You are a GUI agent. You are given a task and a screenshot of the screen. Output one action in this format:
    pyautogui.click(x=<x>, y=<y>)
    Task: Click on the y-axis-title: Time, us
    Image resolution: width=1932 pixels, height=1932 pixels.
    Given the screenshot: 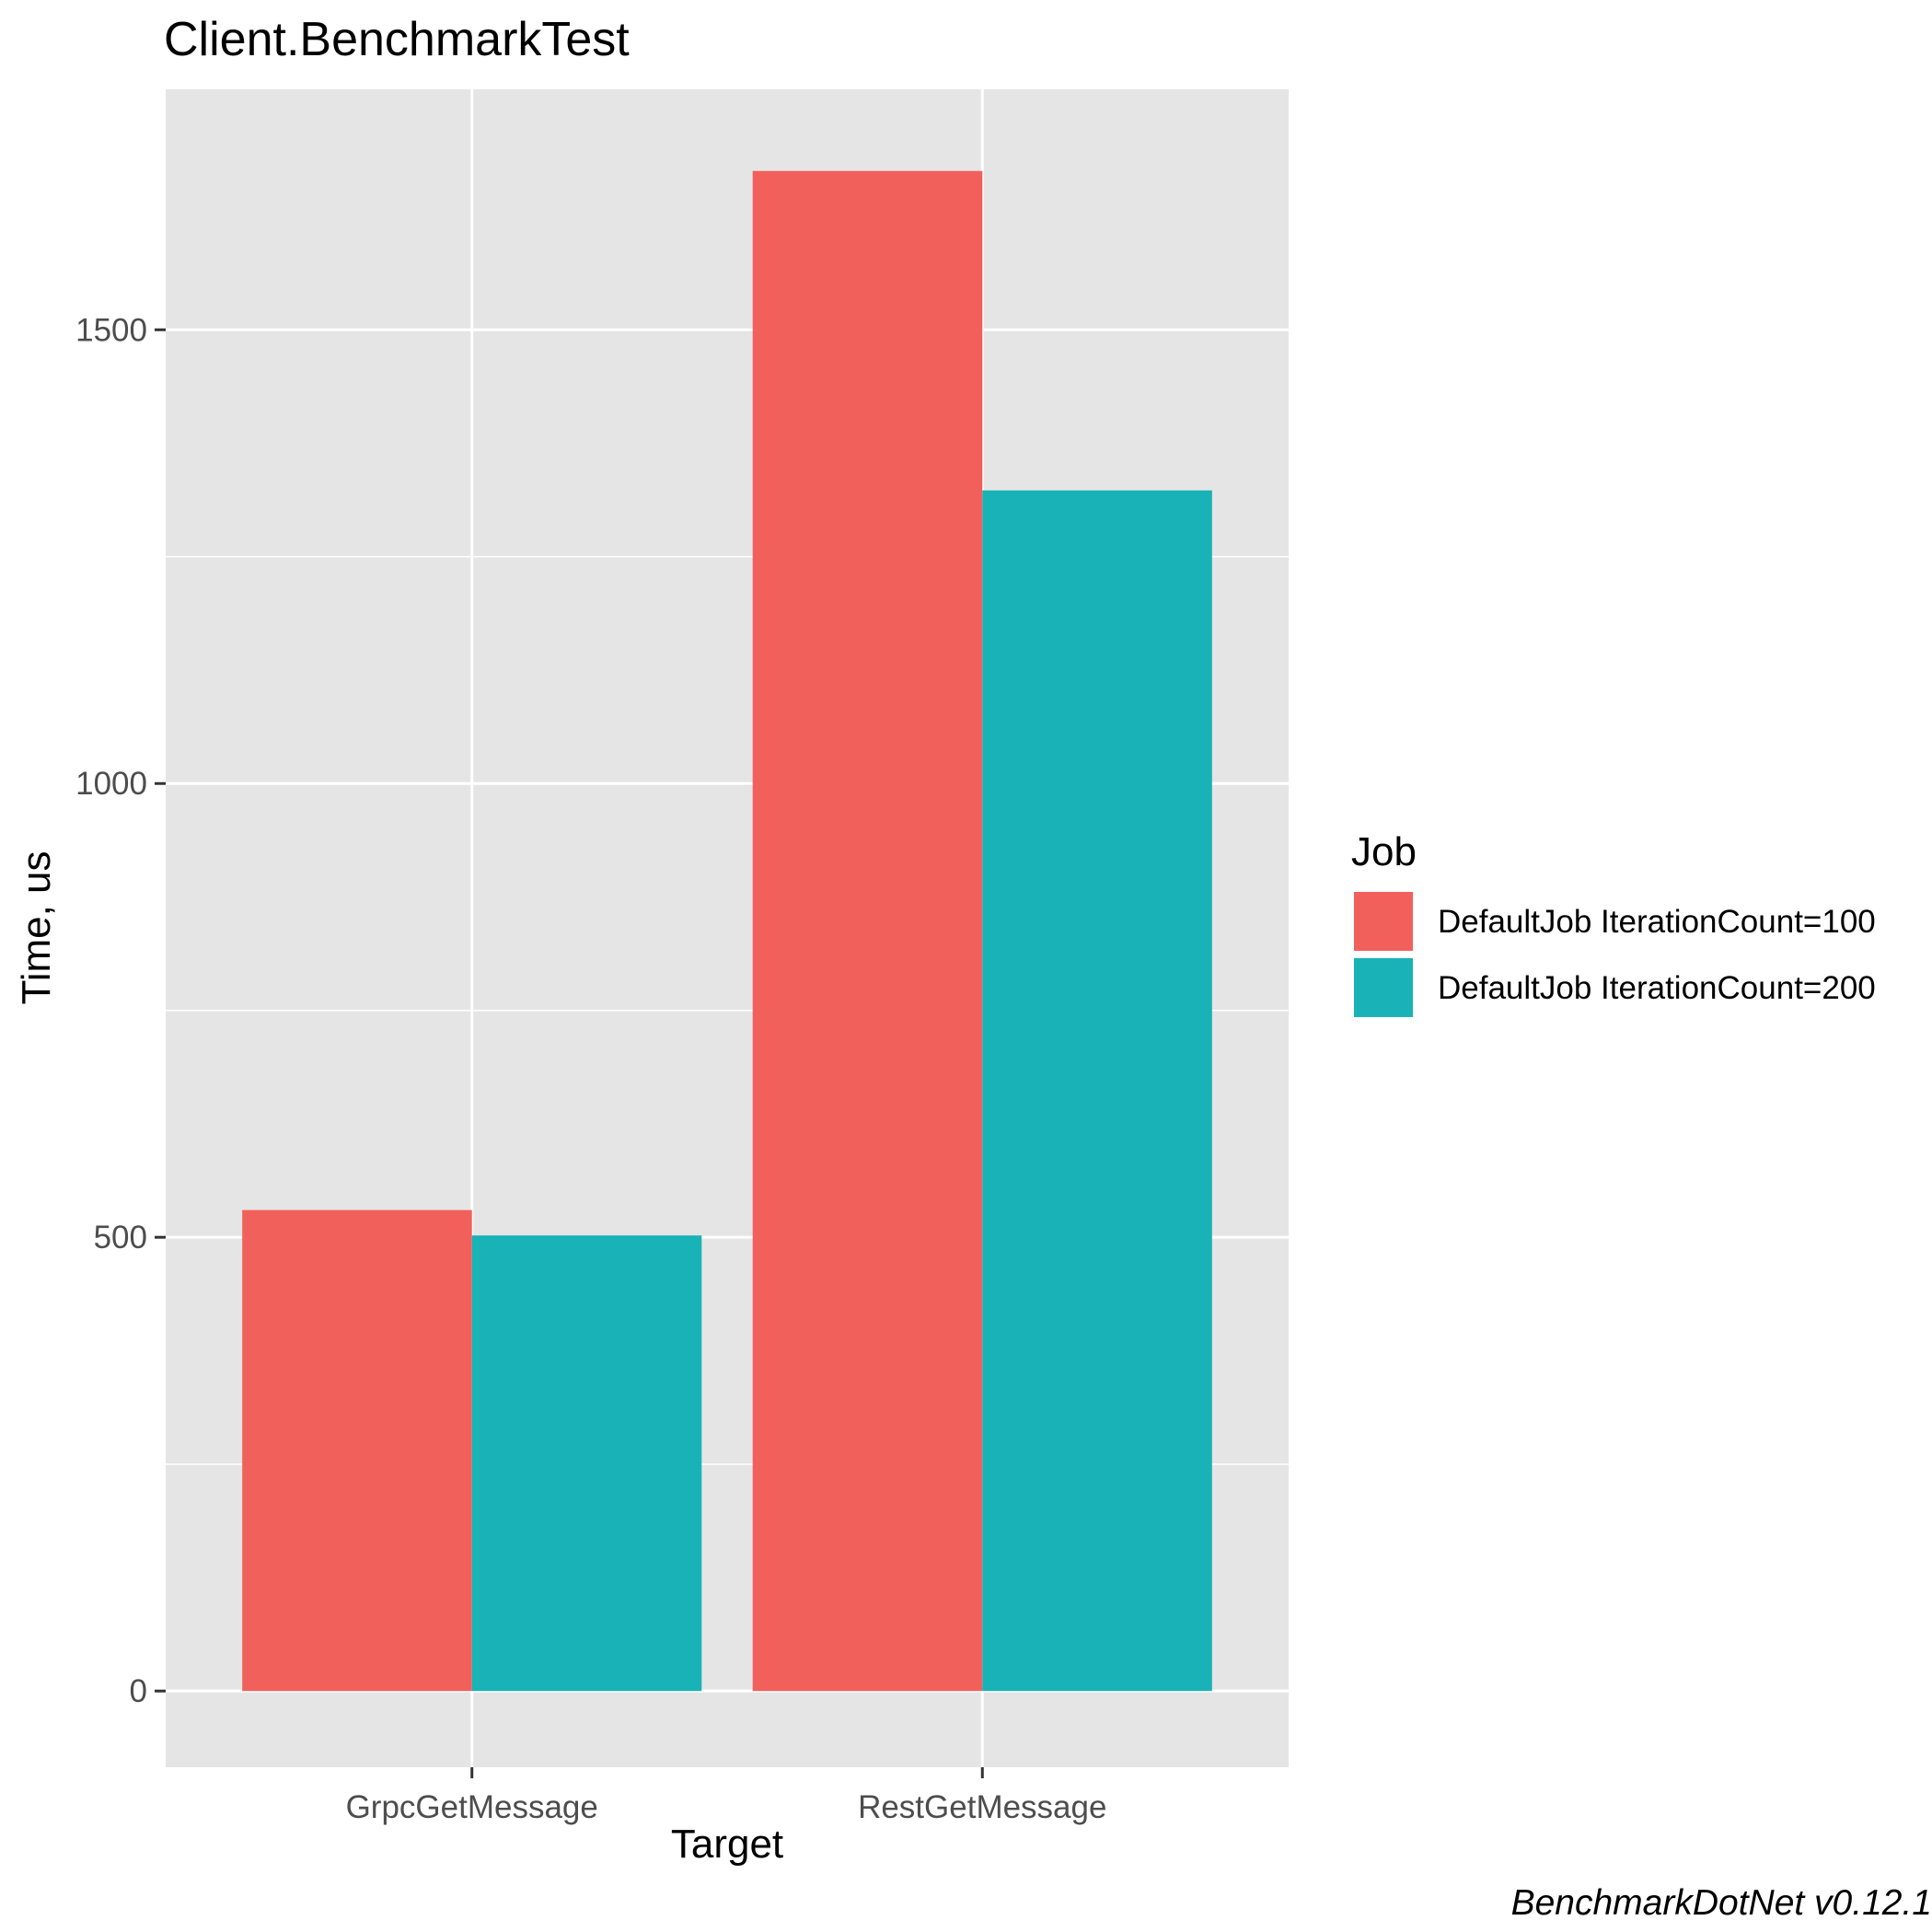 What is the action you would take?
    pyautogui.click(x=37, y=927)
    